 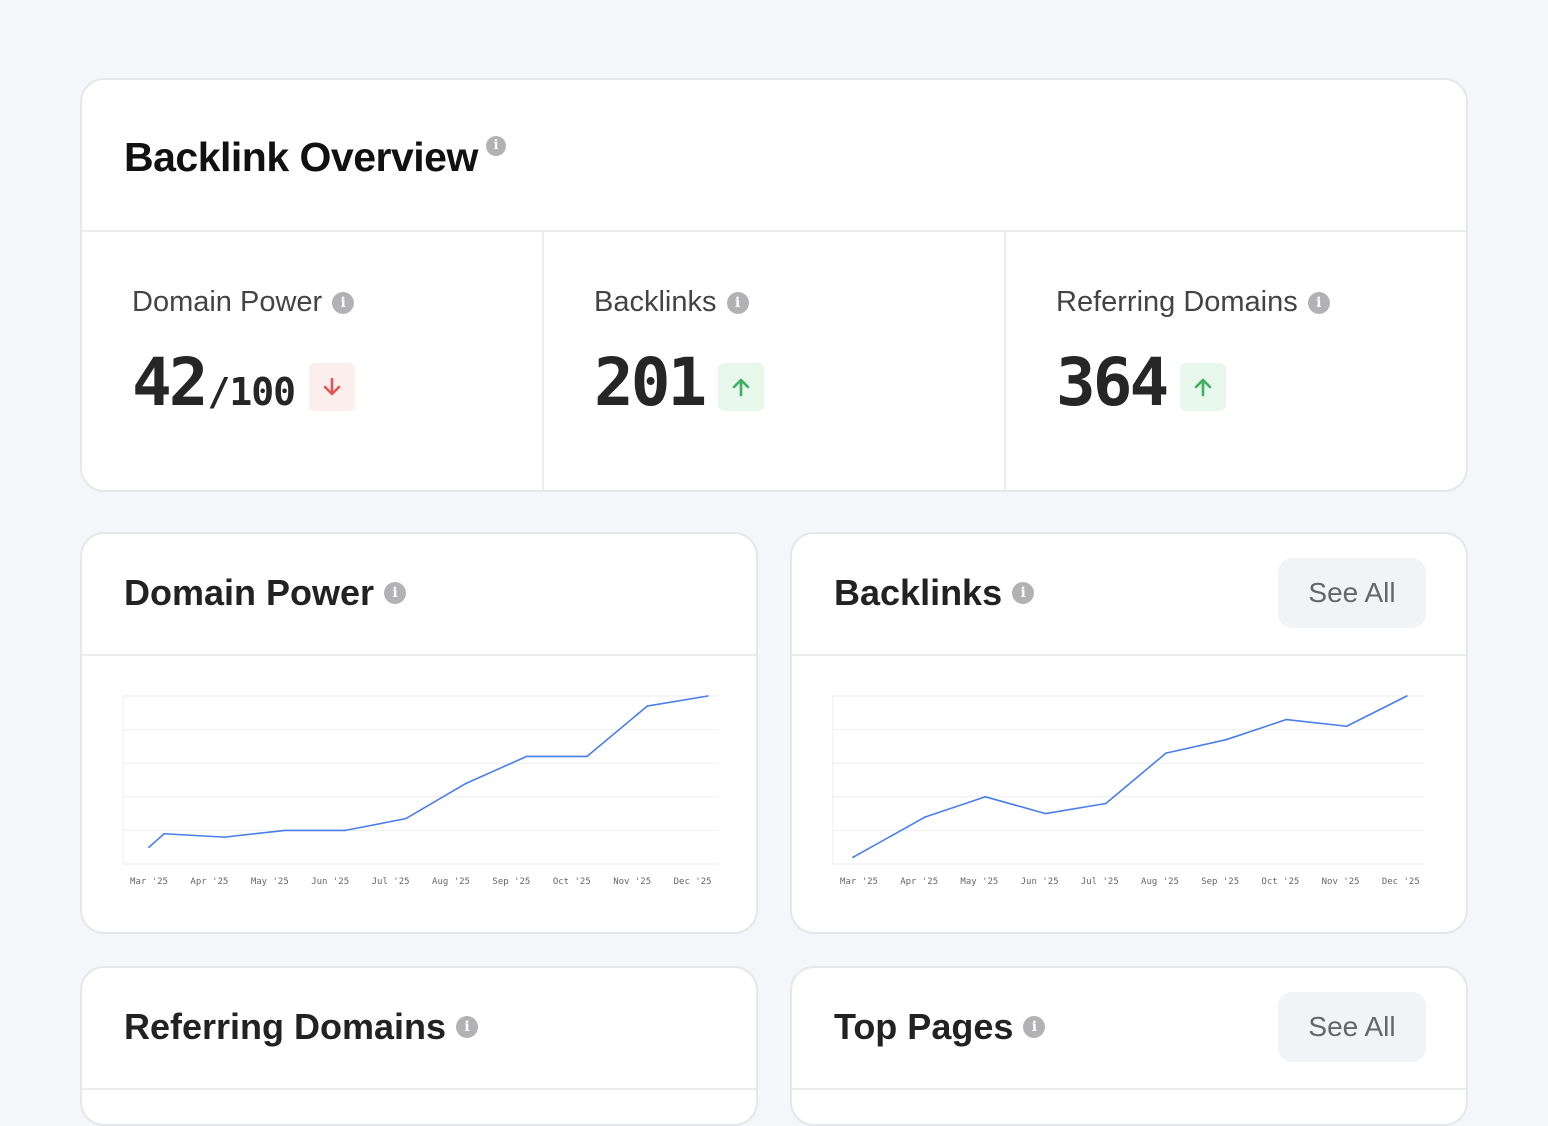 What do you see at coordinates (1177, 302) in the screenshot?
I see `stat-label: Referring Domains` at bounding box center [1177, 302].